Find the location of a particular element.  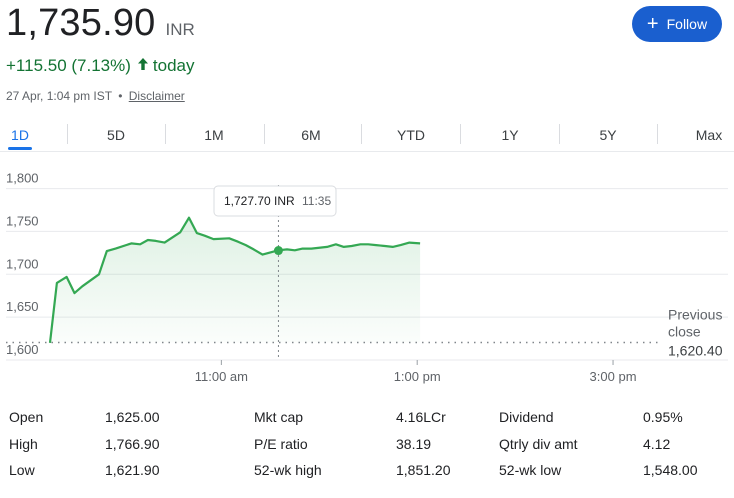

x-tick-label: 11:00 am is located at coordinates (221, 376).